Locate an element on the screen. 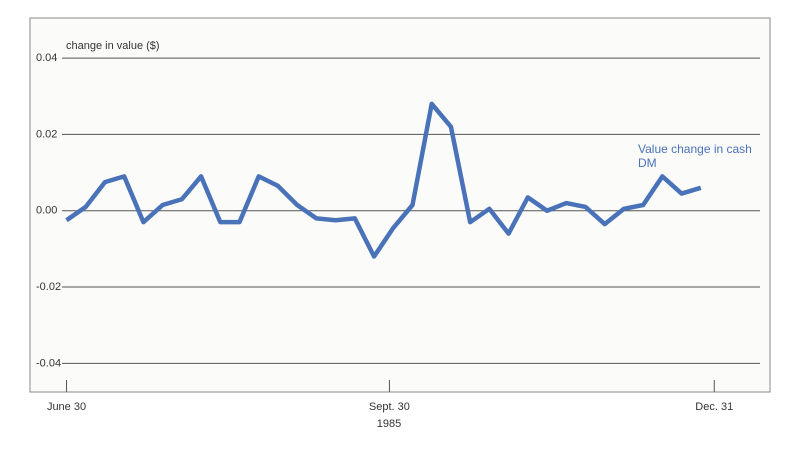 This screenshot has width=800, height=451. y-tick-label: 0.04 is located at coordinates (46, 58).